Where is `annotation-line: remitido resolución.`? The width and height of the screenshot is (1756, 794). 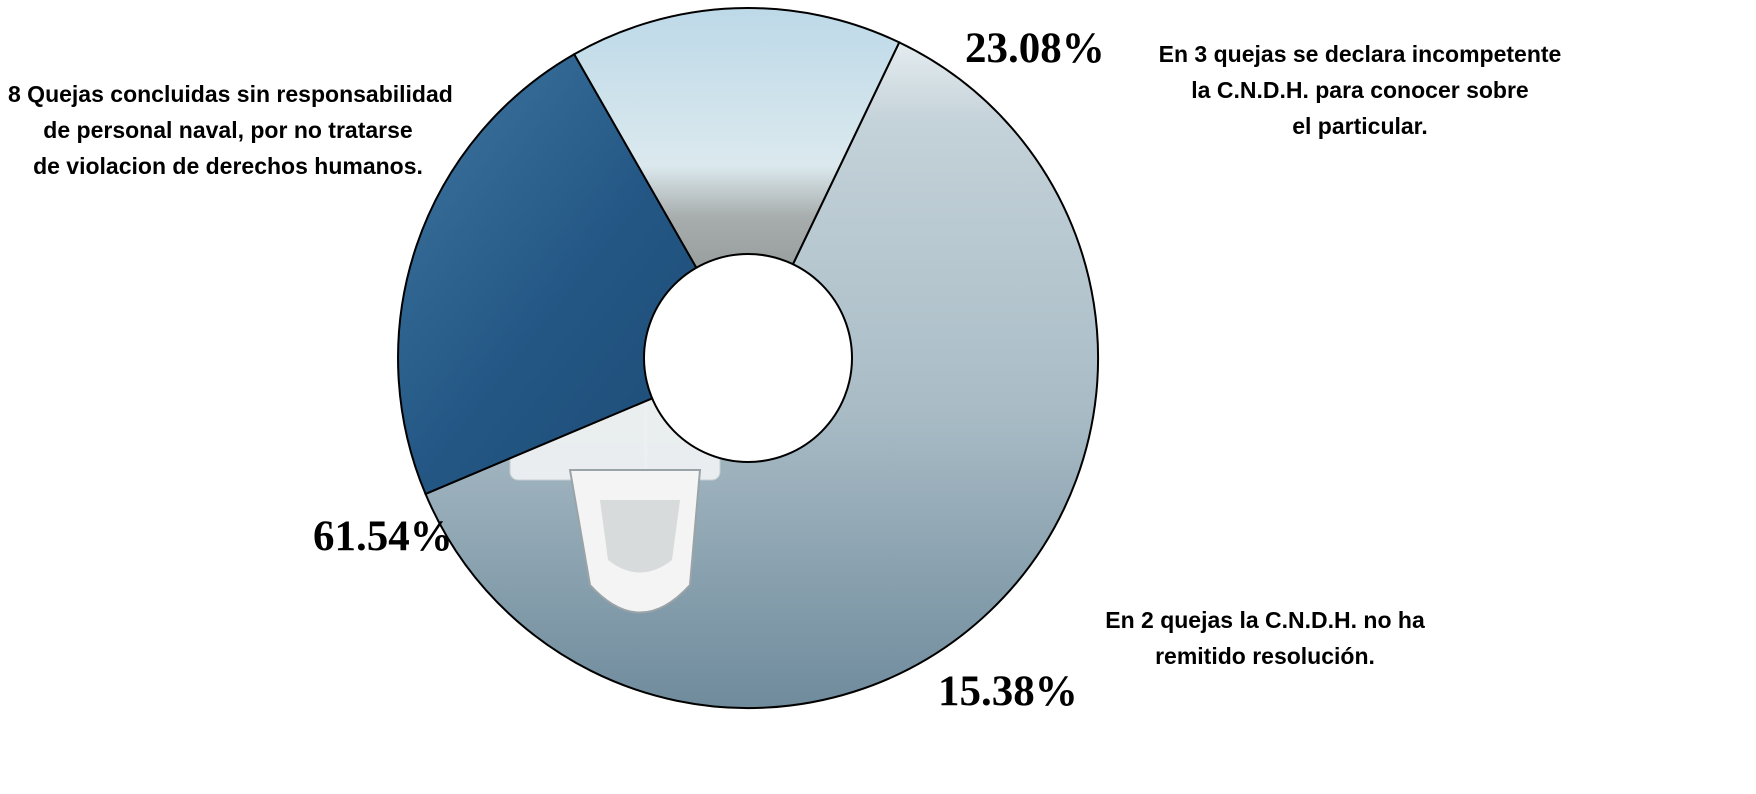
annotation-line: remitido resolución. is located at coordinates (1265, 656).